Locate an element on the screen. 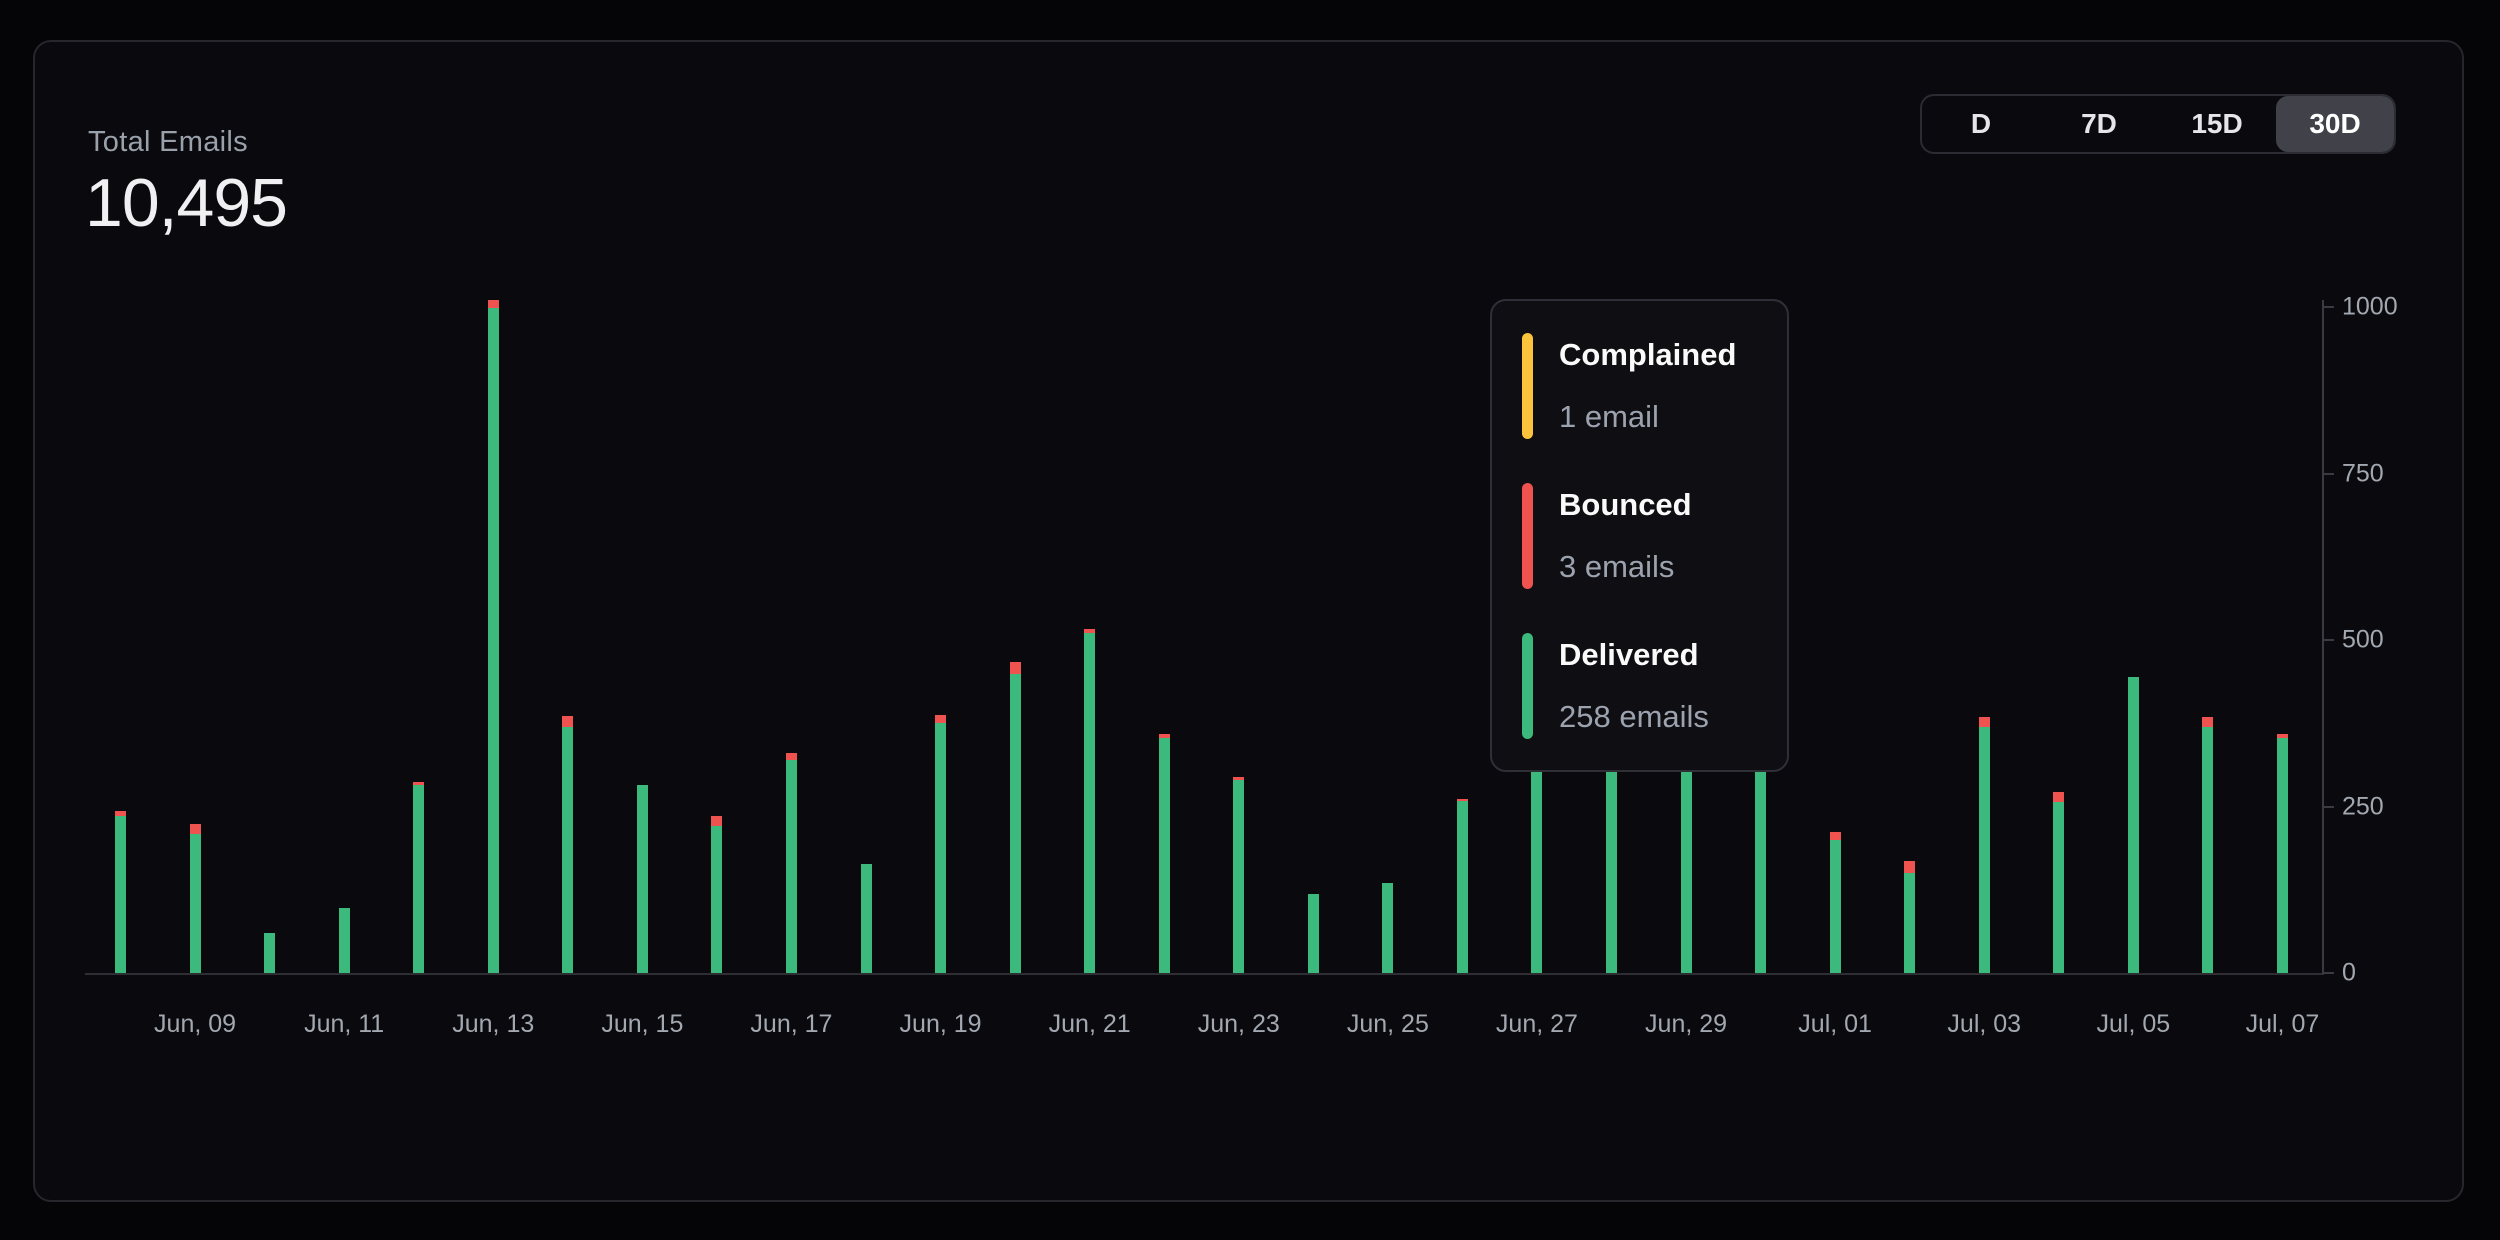  y-axis-line is located at coordinates (2323, 637).